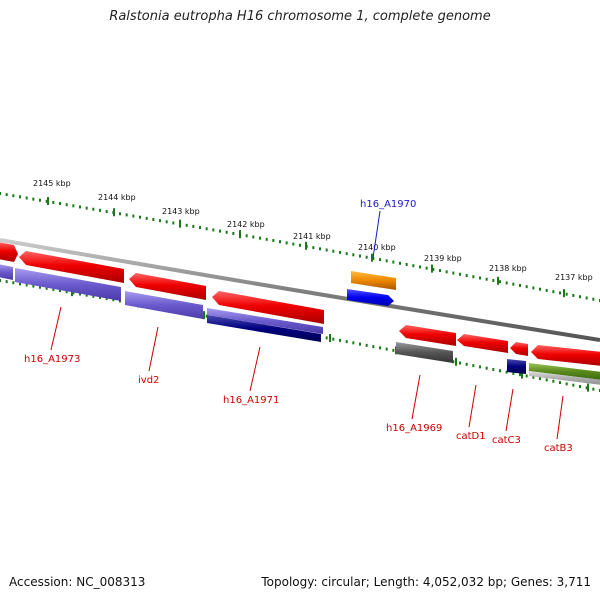 The width and height of the screenshot is (600, 600). What do you see at coordinates (506, 440) in the screenshot?
I see `gene-label: catC3` at bounding box center [506, 440].